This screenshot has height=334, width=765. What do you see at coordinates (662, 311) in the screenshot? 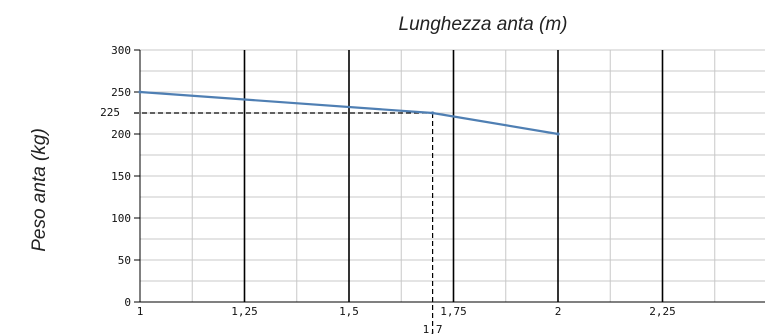
I see `x-tick-label: 2,25` at bounding box center [662, 311].